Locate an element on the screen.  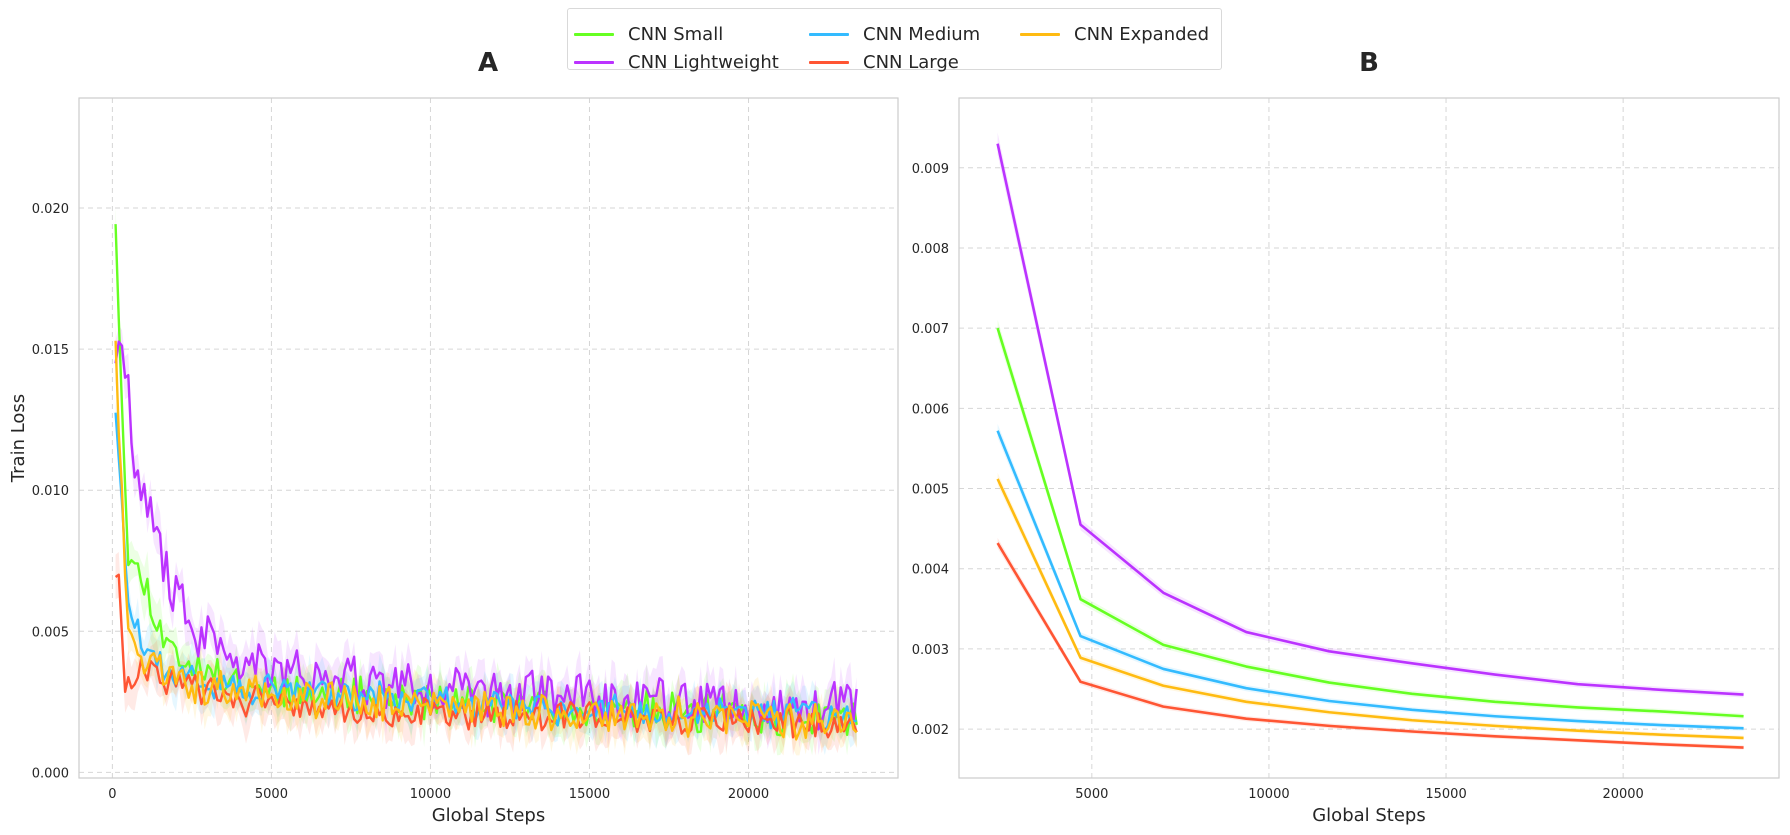
legend-item-cnn-lightweight: CNN Lightweight is located at coordinates (676, 62).